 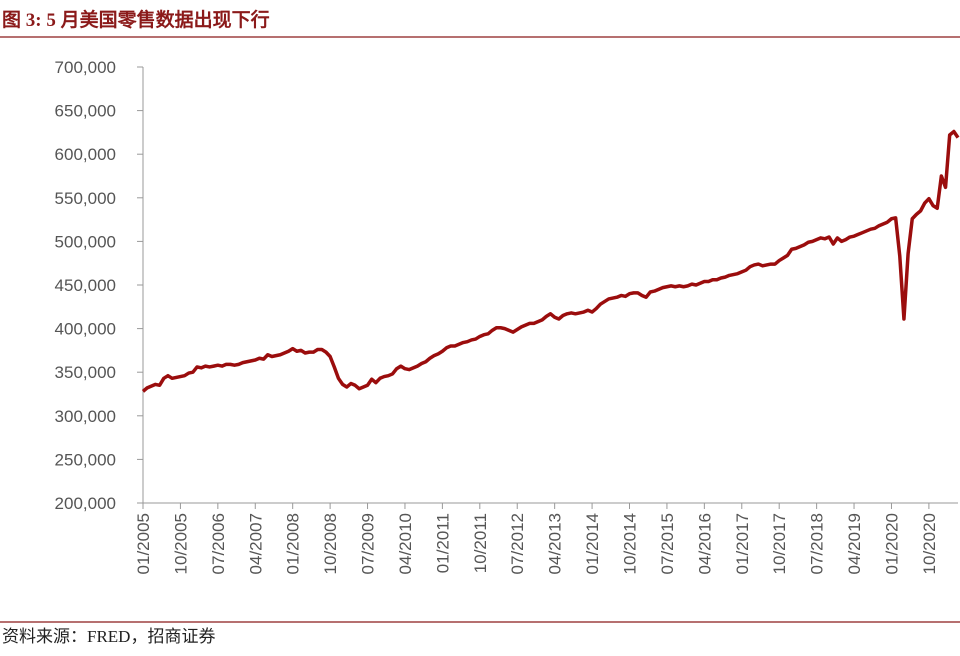 What do you see at coordinates (517, 543) in the screenshot?
I see `x-tick-label: 07/2012` at bounding box center [517, 543].